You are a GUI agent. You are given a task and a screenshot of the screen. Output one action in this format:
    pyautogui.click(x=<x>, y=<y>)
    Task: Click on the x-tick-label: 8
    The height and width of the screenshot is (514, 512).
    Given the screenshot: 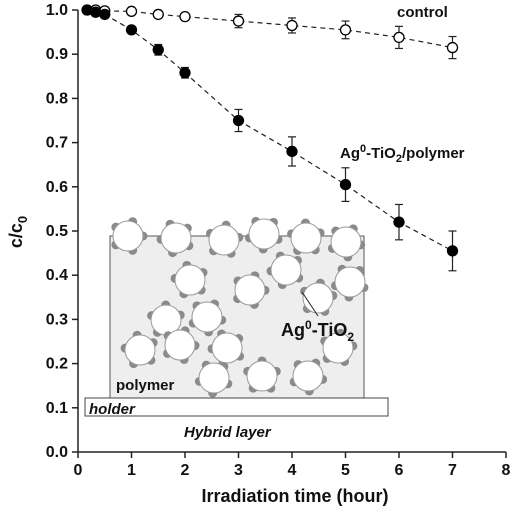 What is the action you would take?
    pyautogui.click(x=506, y=470)
    